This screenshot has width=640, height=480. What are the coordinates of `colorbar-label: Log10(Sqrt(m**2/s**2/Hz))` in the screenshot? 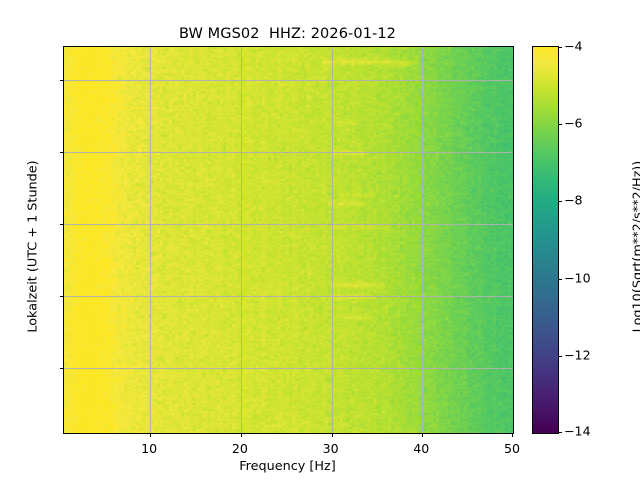 It's located at (635, 246).